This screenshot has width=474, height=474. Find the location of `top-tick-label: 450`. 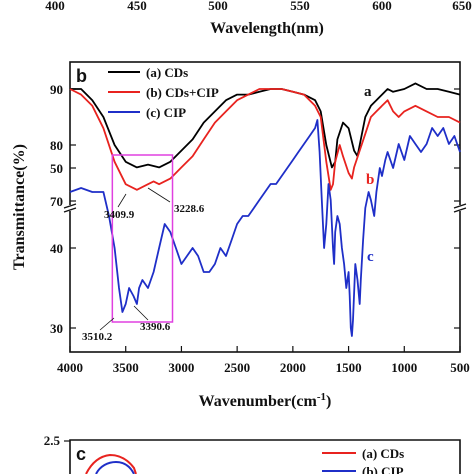

top-tick-label: 450 is located at coordinates (137, 6).